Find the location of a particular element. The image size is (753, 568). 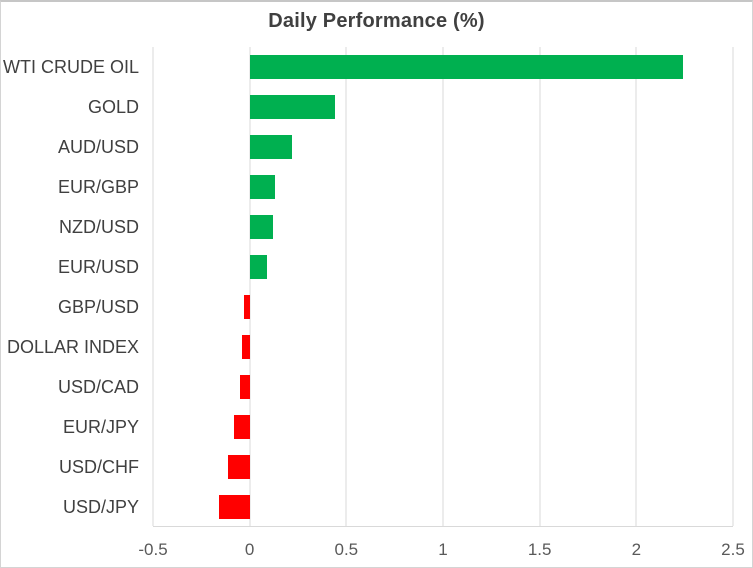

category-label: USD/CAD is located at coordinates (98, 387).